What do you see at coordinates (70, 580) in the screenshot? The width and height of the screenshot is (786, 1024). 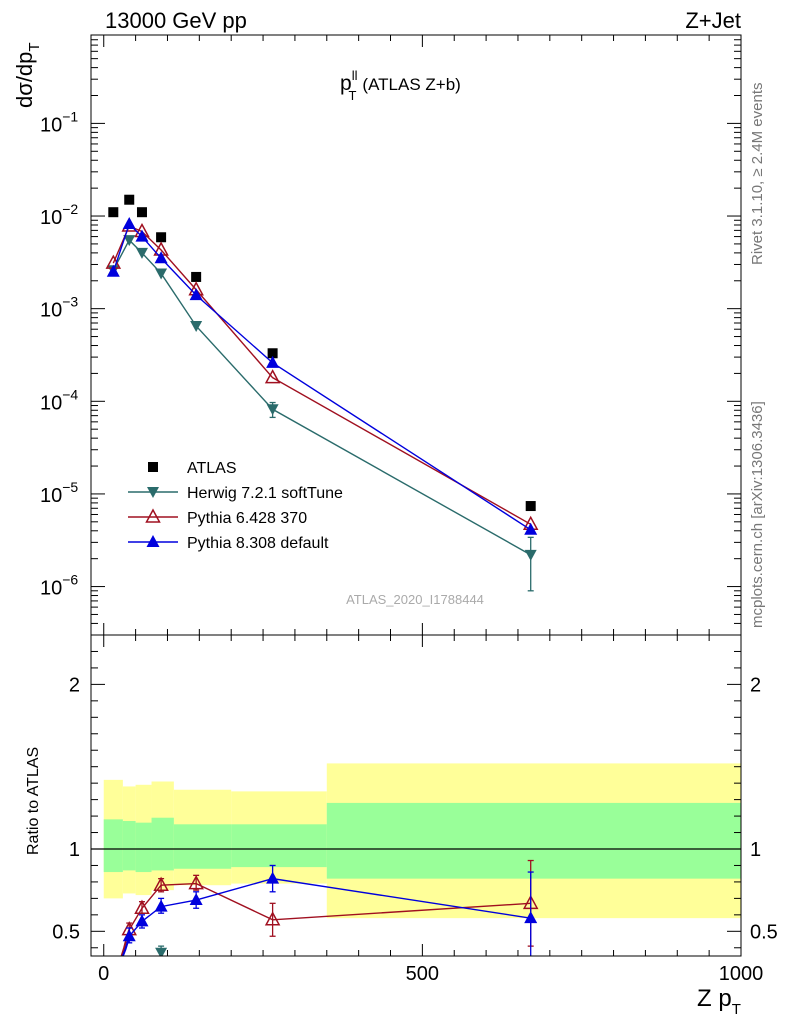 I see `tick-exponent: −6` at bounding box center [70, 580].